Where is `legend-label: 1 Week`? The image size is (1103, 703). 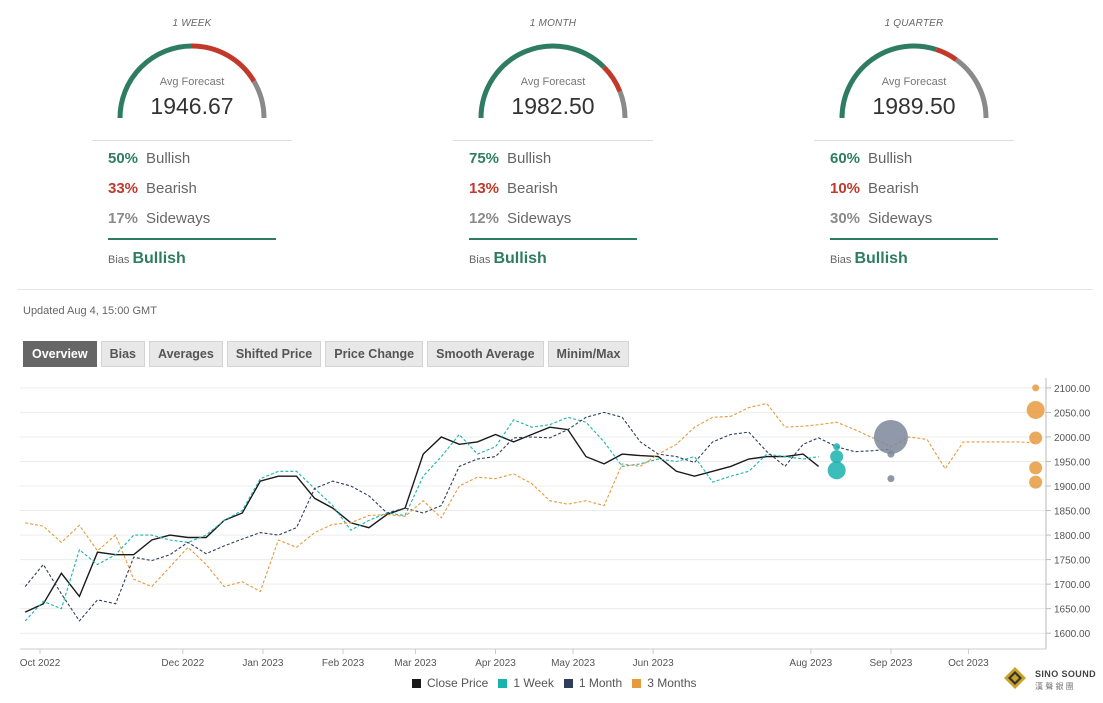 legend-label: 1 Week is located at coordinates (533, 683).